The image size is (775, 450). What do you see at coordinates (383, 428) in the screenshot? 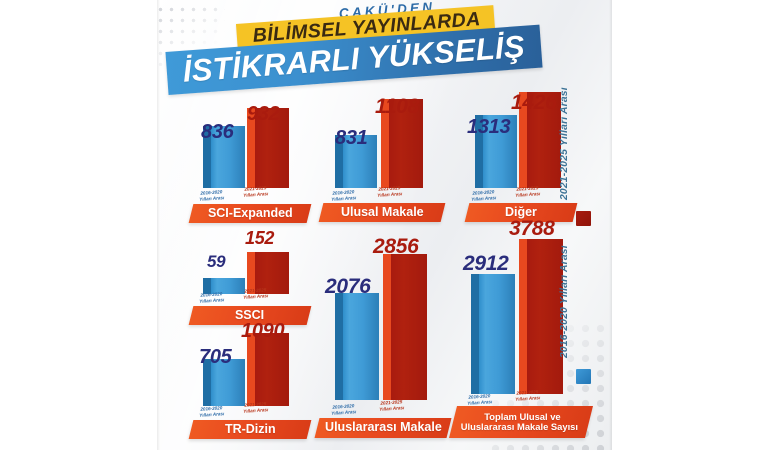
I see `category-ribbon-uluslararasi-makale: Uluslararası Makale` at bounding box center [383, 428].